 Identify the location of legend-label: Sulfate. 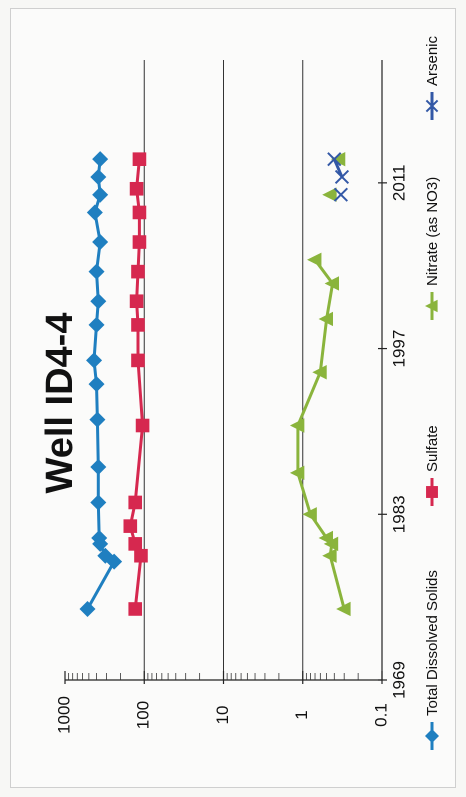
(432, 448).